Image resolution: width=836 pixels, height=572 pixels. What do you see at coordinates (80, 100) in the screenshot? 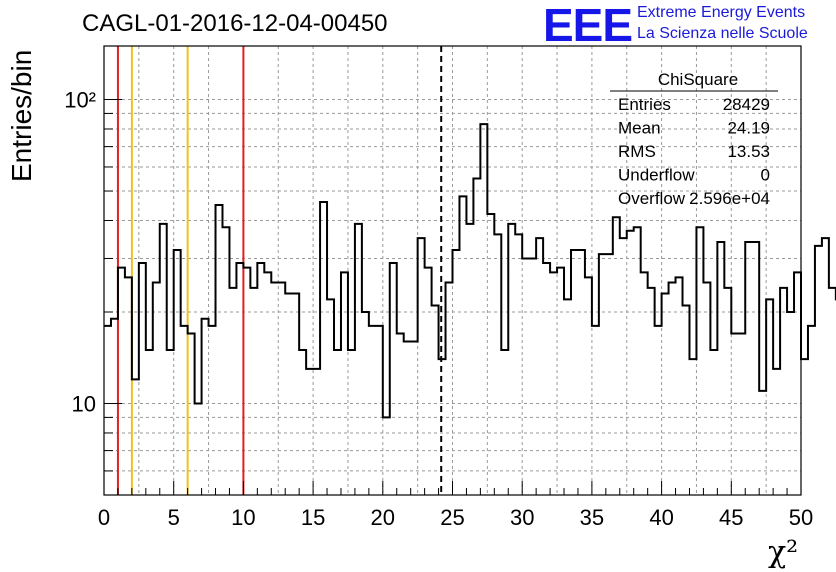
I see `y-tick-label: 10²` at bounding box center [80, 100].